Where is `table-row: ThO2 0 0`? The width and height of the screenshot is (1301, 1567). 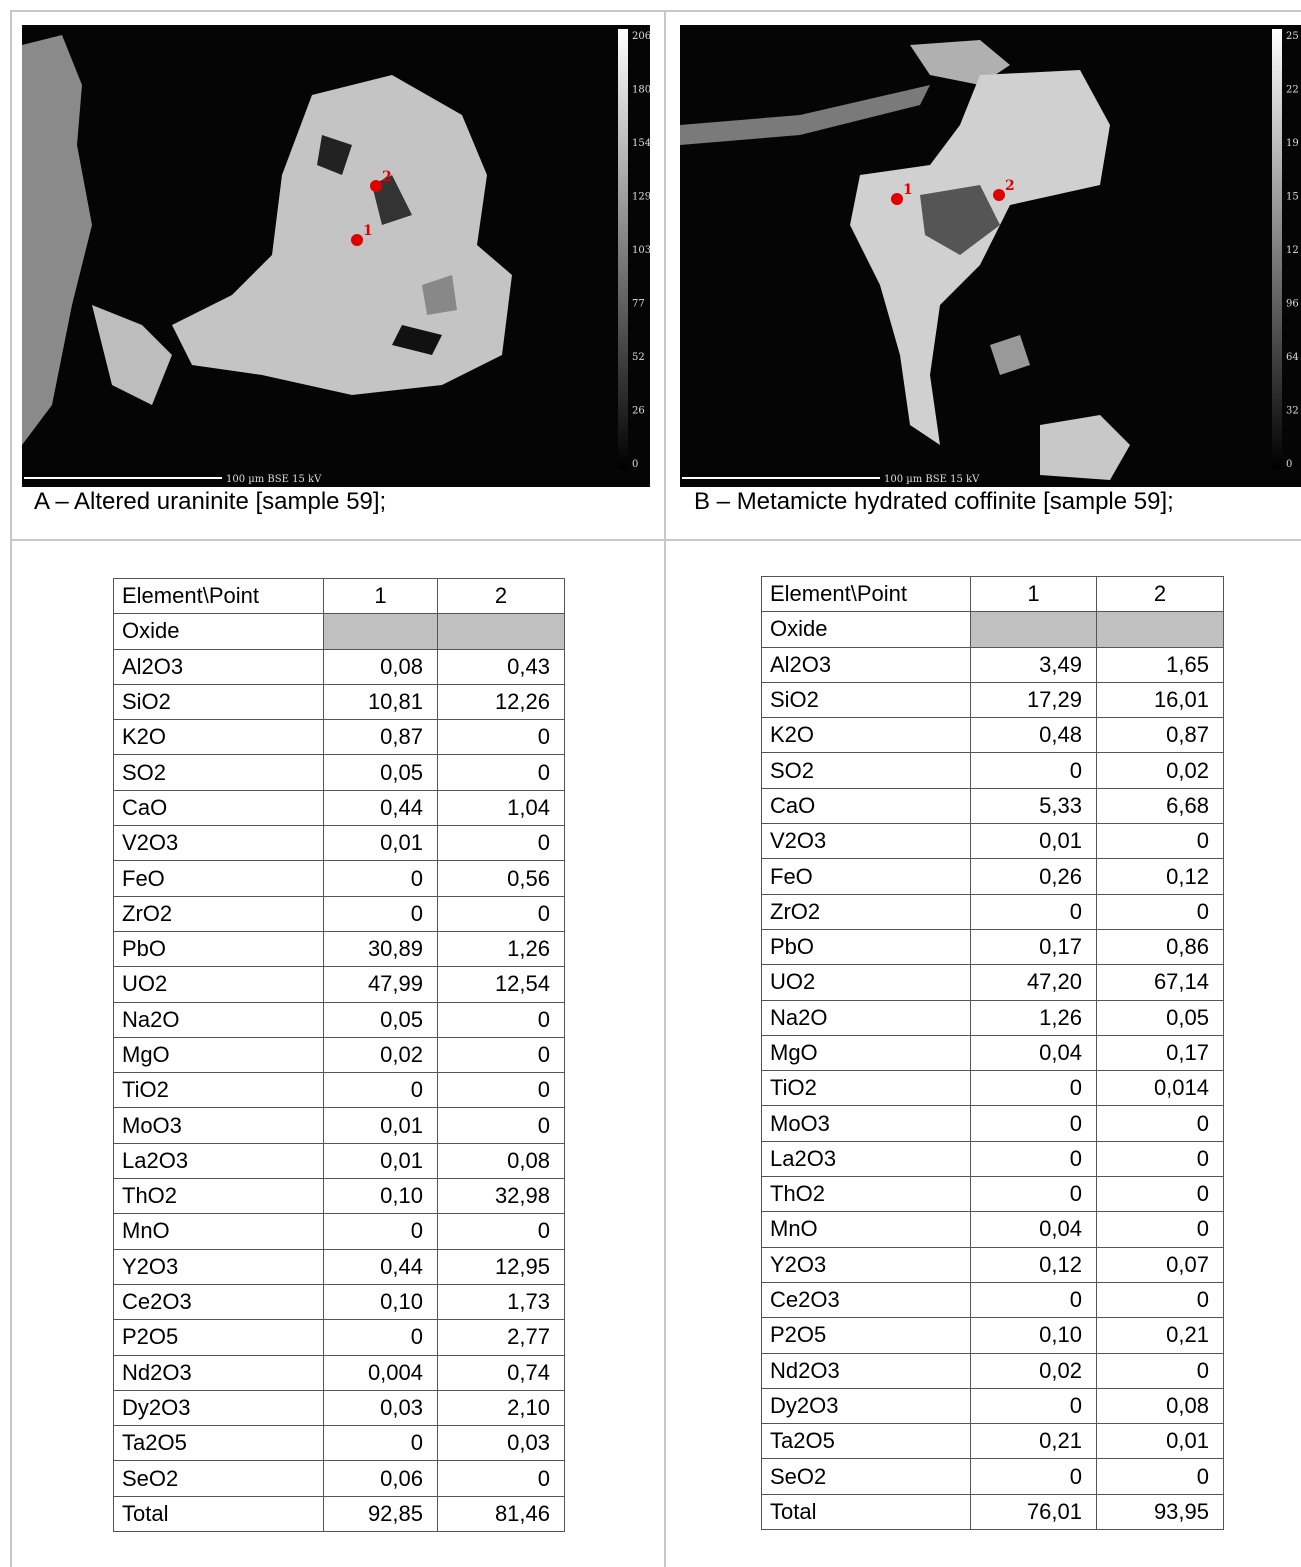
table-row: ThO2 0 0 is located at coordinates (992, 1194).